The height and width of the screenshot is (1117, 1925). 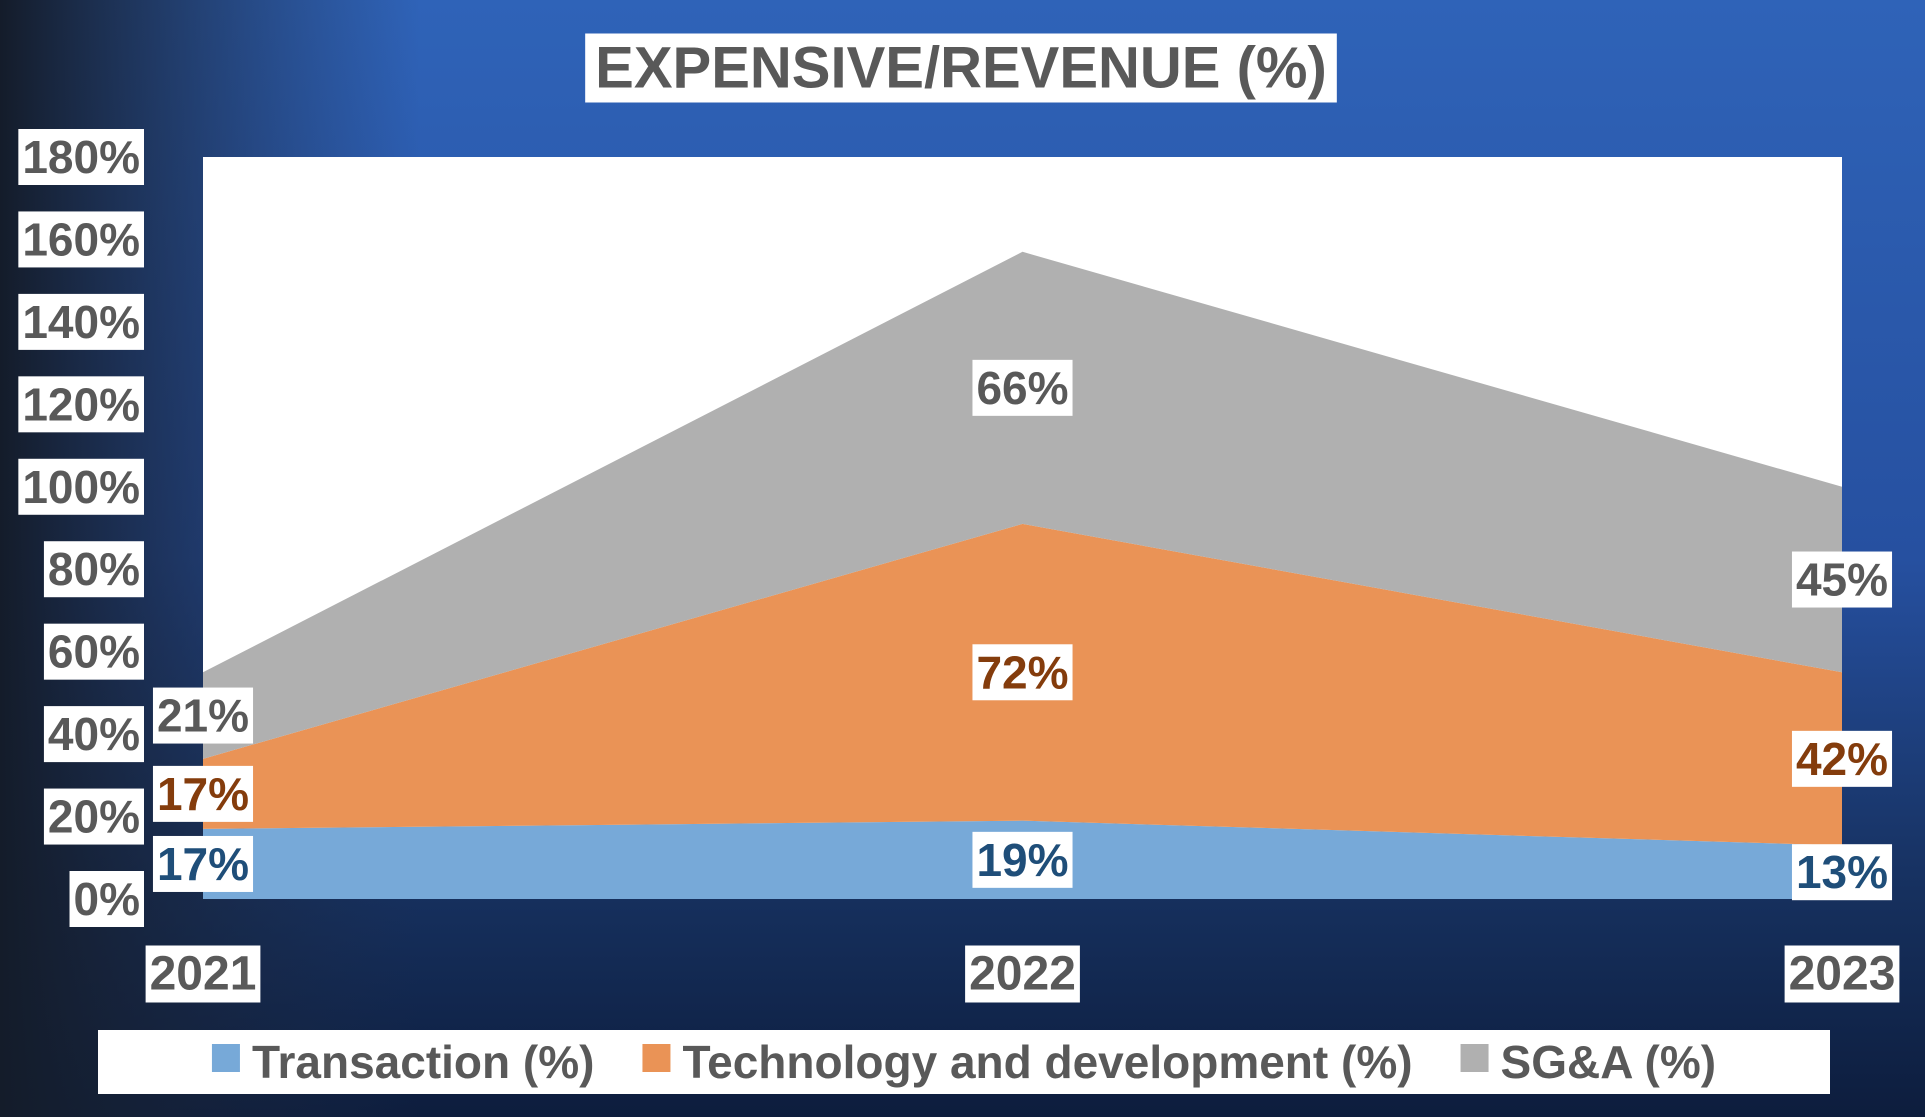 I want to click on x-tick-label: 2021, so click(x=203, y=974).